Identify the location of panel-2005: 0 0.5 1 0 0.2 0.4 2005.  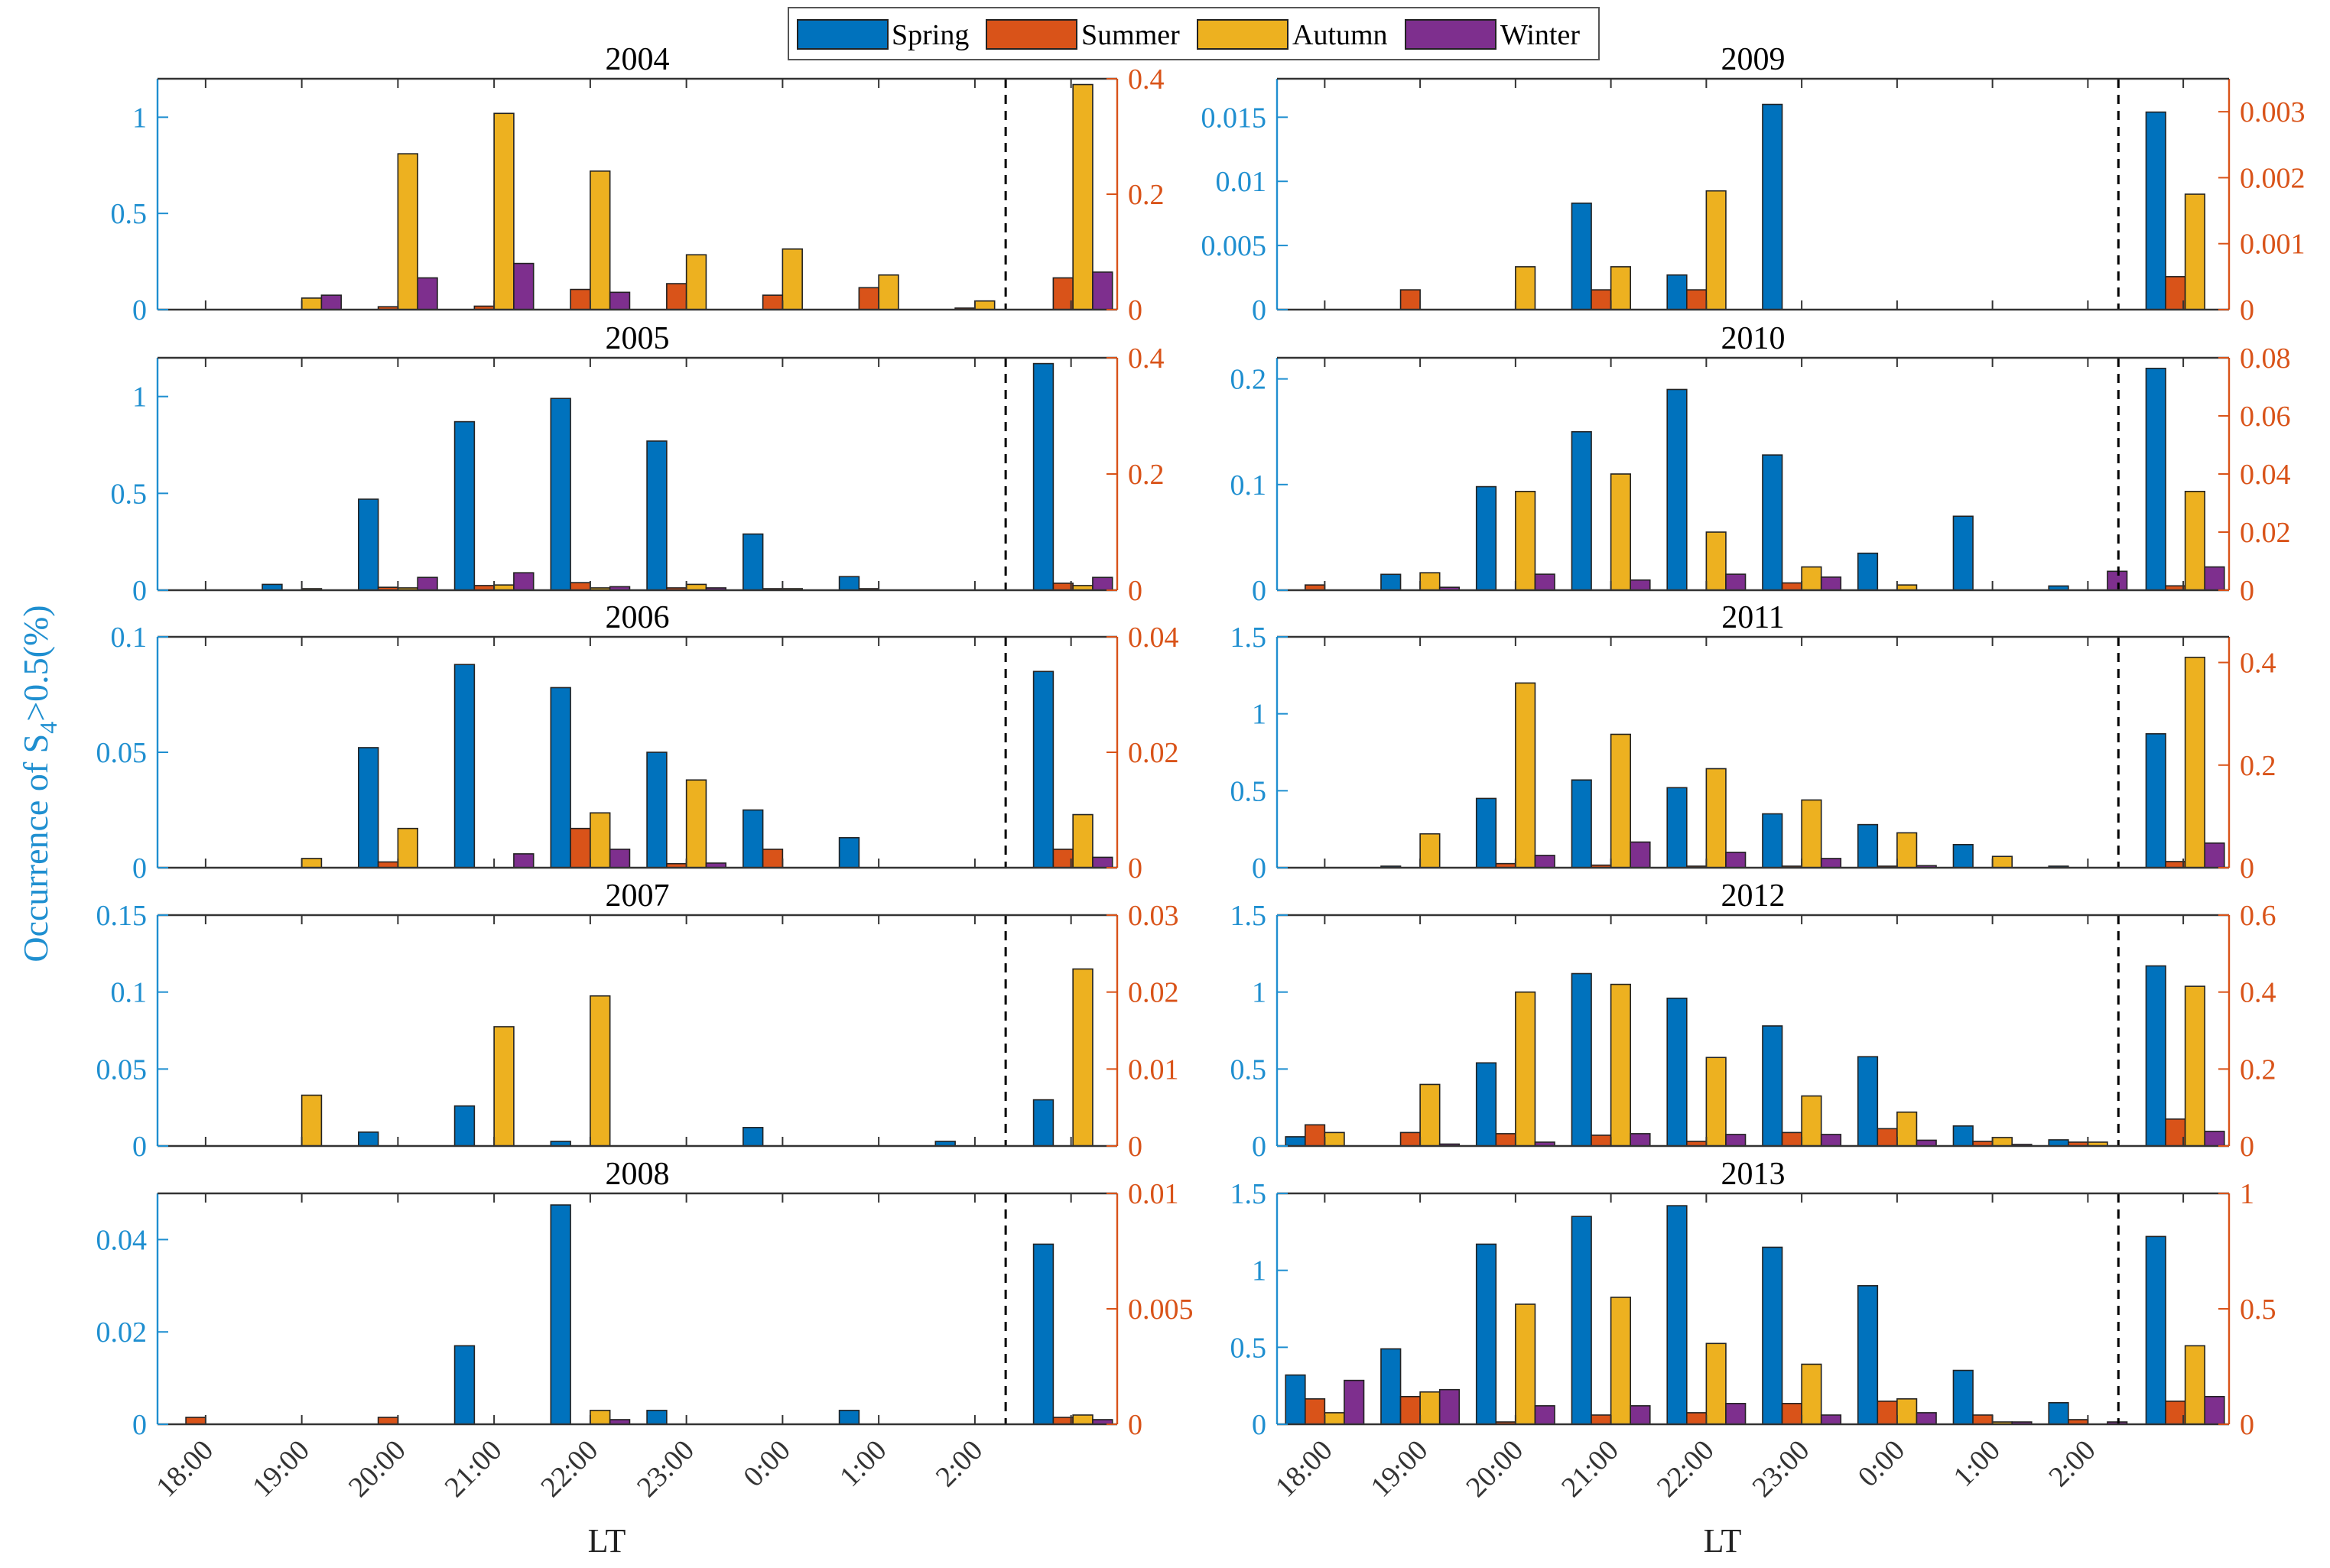
(638, 464).